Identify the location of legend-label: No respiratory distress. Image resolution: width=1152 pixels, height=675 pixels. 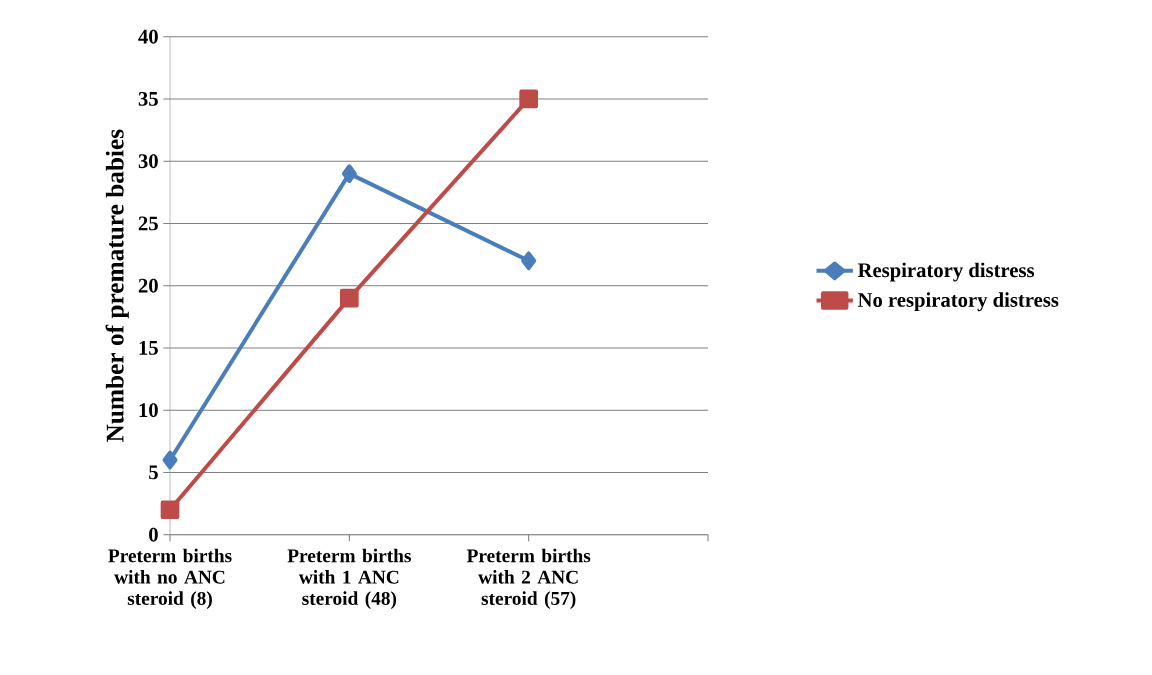
(958, 302).